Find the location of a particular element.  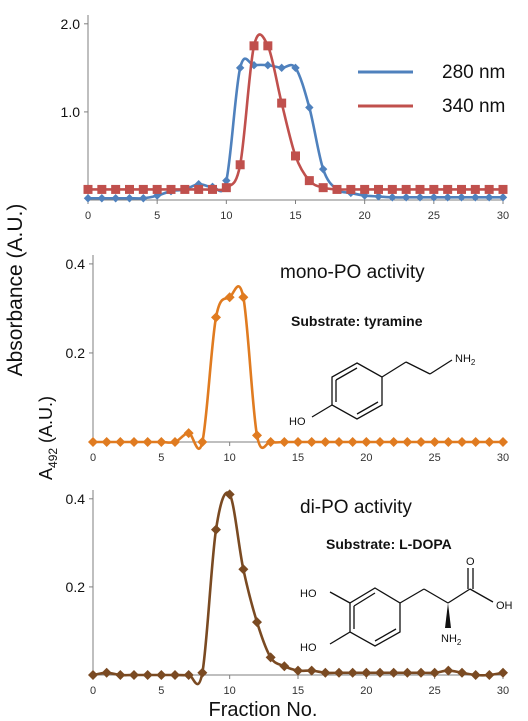

y-tick-label: 2.0 is located at coordinates (71, 24).